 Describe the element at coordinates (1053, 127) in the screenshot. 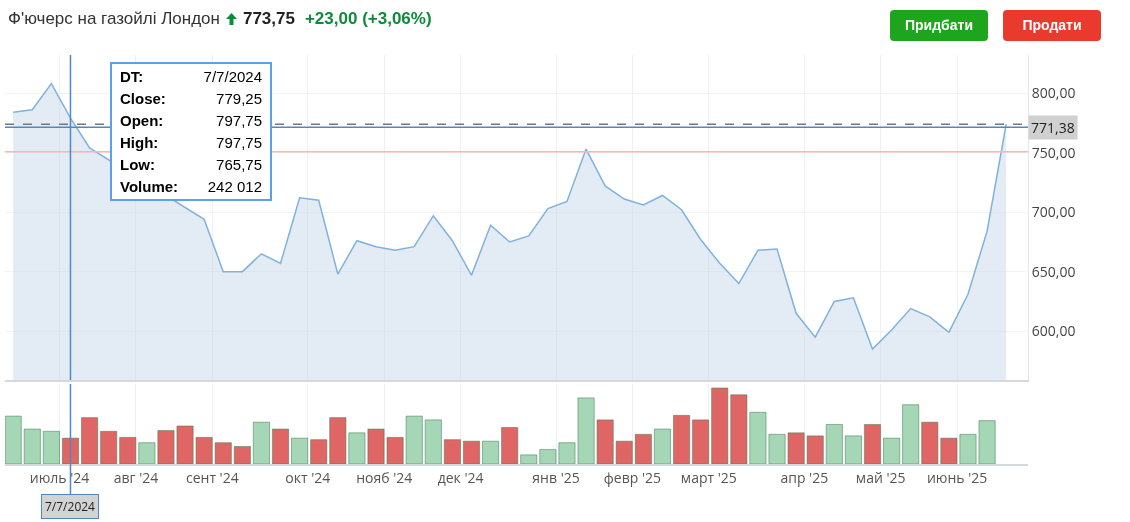

I see `ref-line-label: 771,38` at that location.